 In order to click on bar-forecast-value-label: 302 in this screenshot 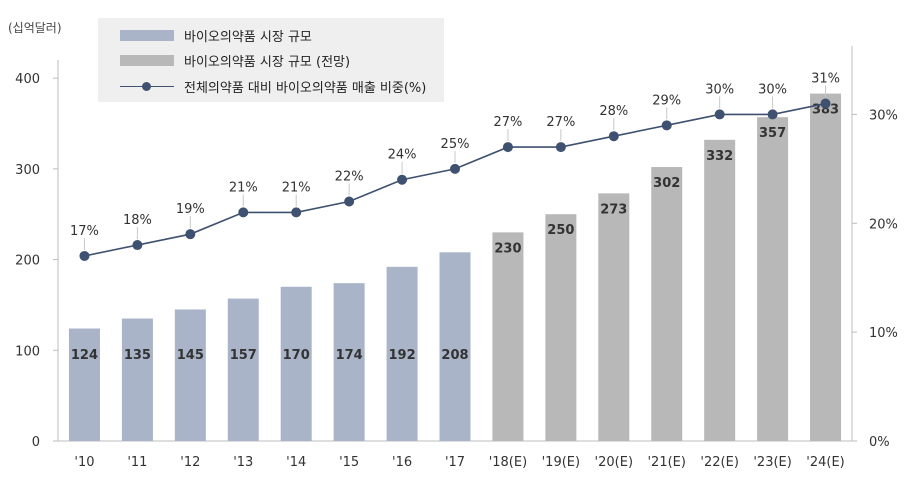, I will do `click(666, 183)`.